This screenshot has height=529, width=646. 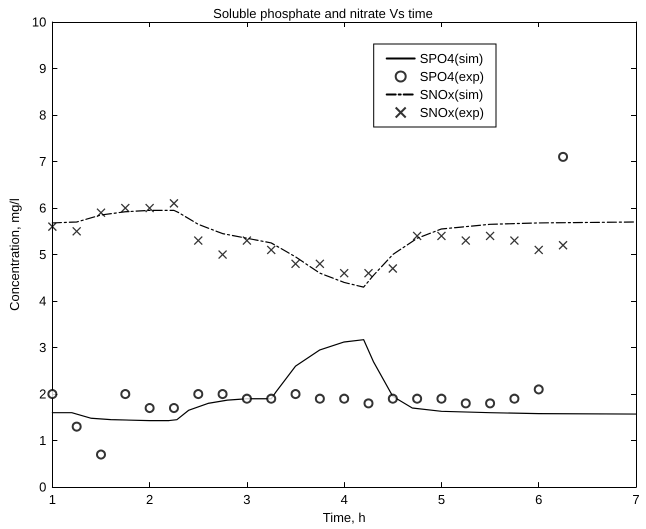 What do you see at coordinates (452, 58) in the screenshot?
I see `legend-label: SPO4(sim)` at bounding box center [452, 58].